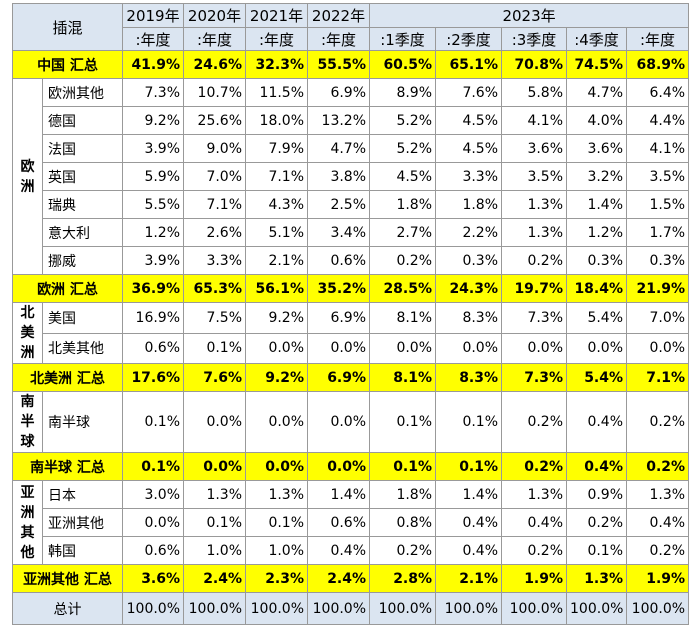 The width and height of the screenshot is (692, 625). I want to click on cell-value: 8.9%, so click(403, 92).